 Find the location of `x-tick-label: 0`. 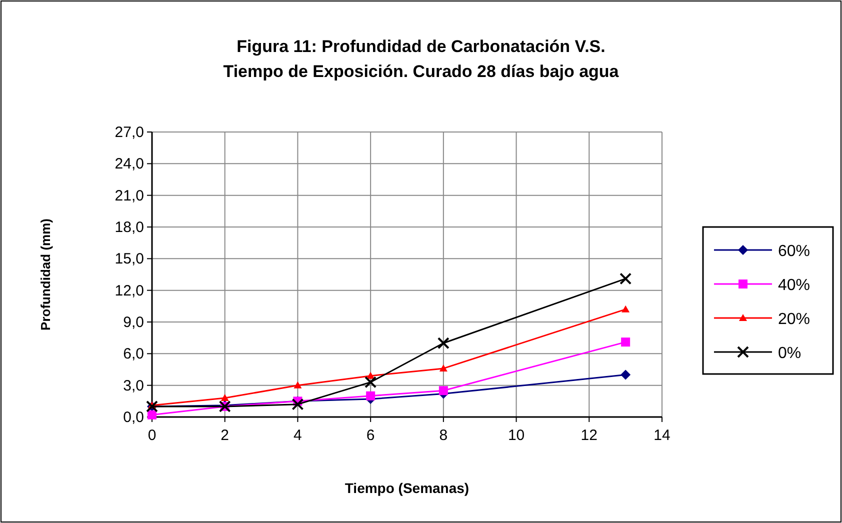

x-tick-label: 0 is located at coordinates (152, 435).